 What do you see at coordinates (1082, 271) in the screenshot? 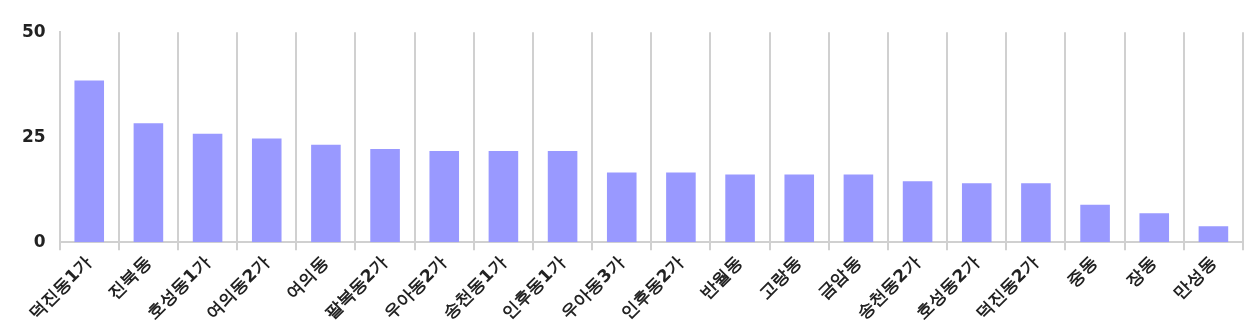
I see `x-tick-label: 중동` at bounding box center [1082, 271].